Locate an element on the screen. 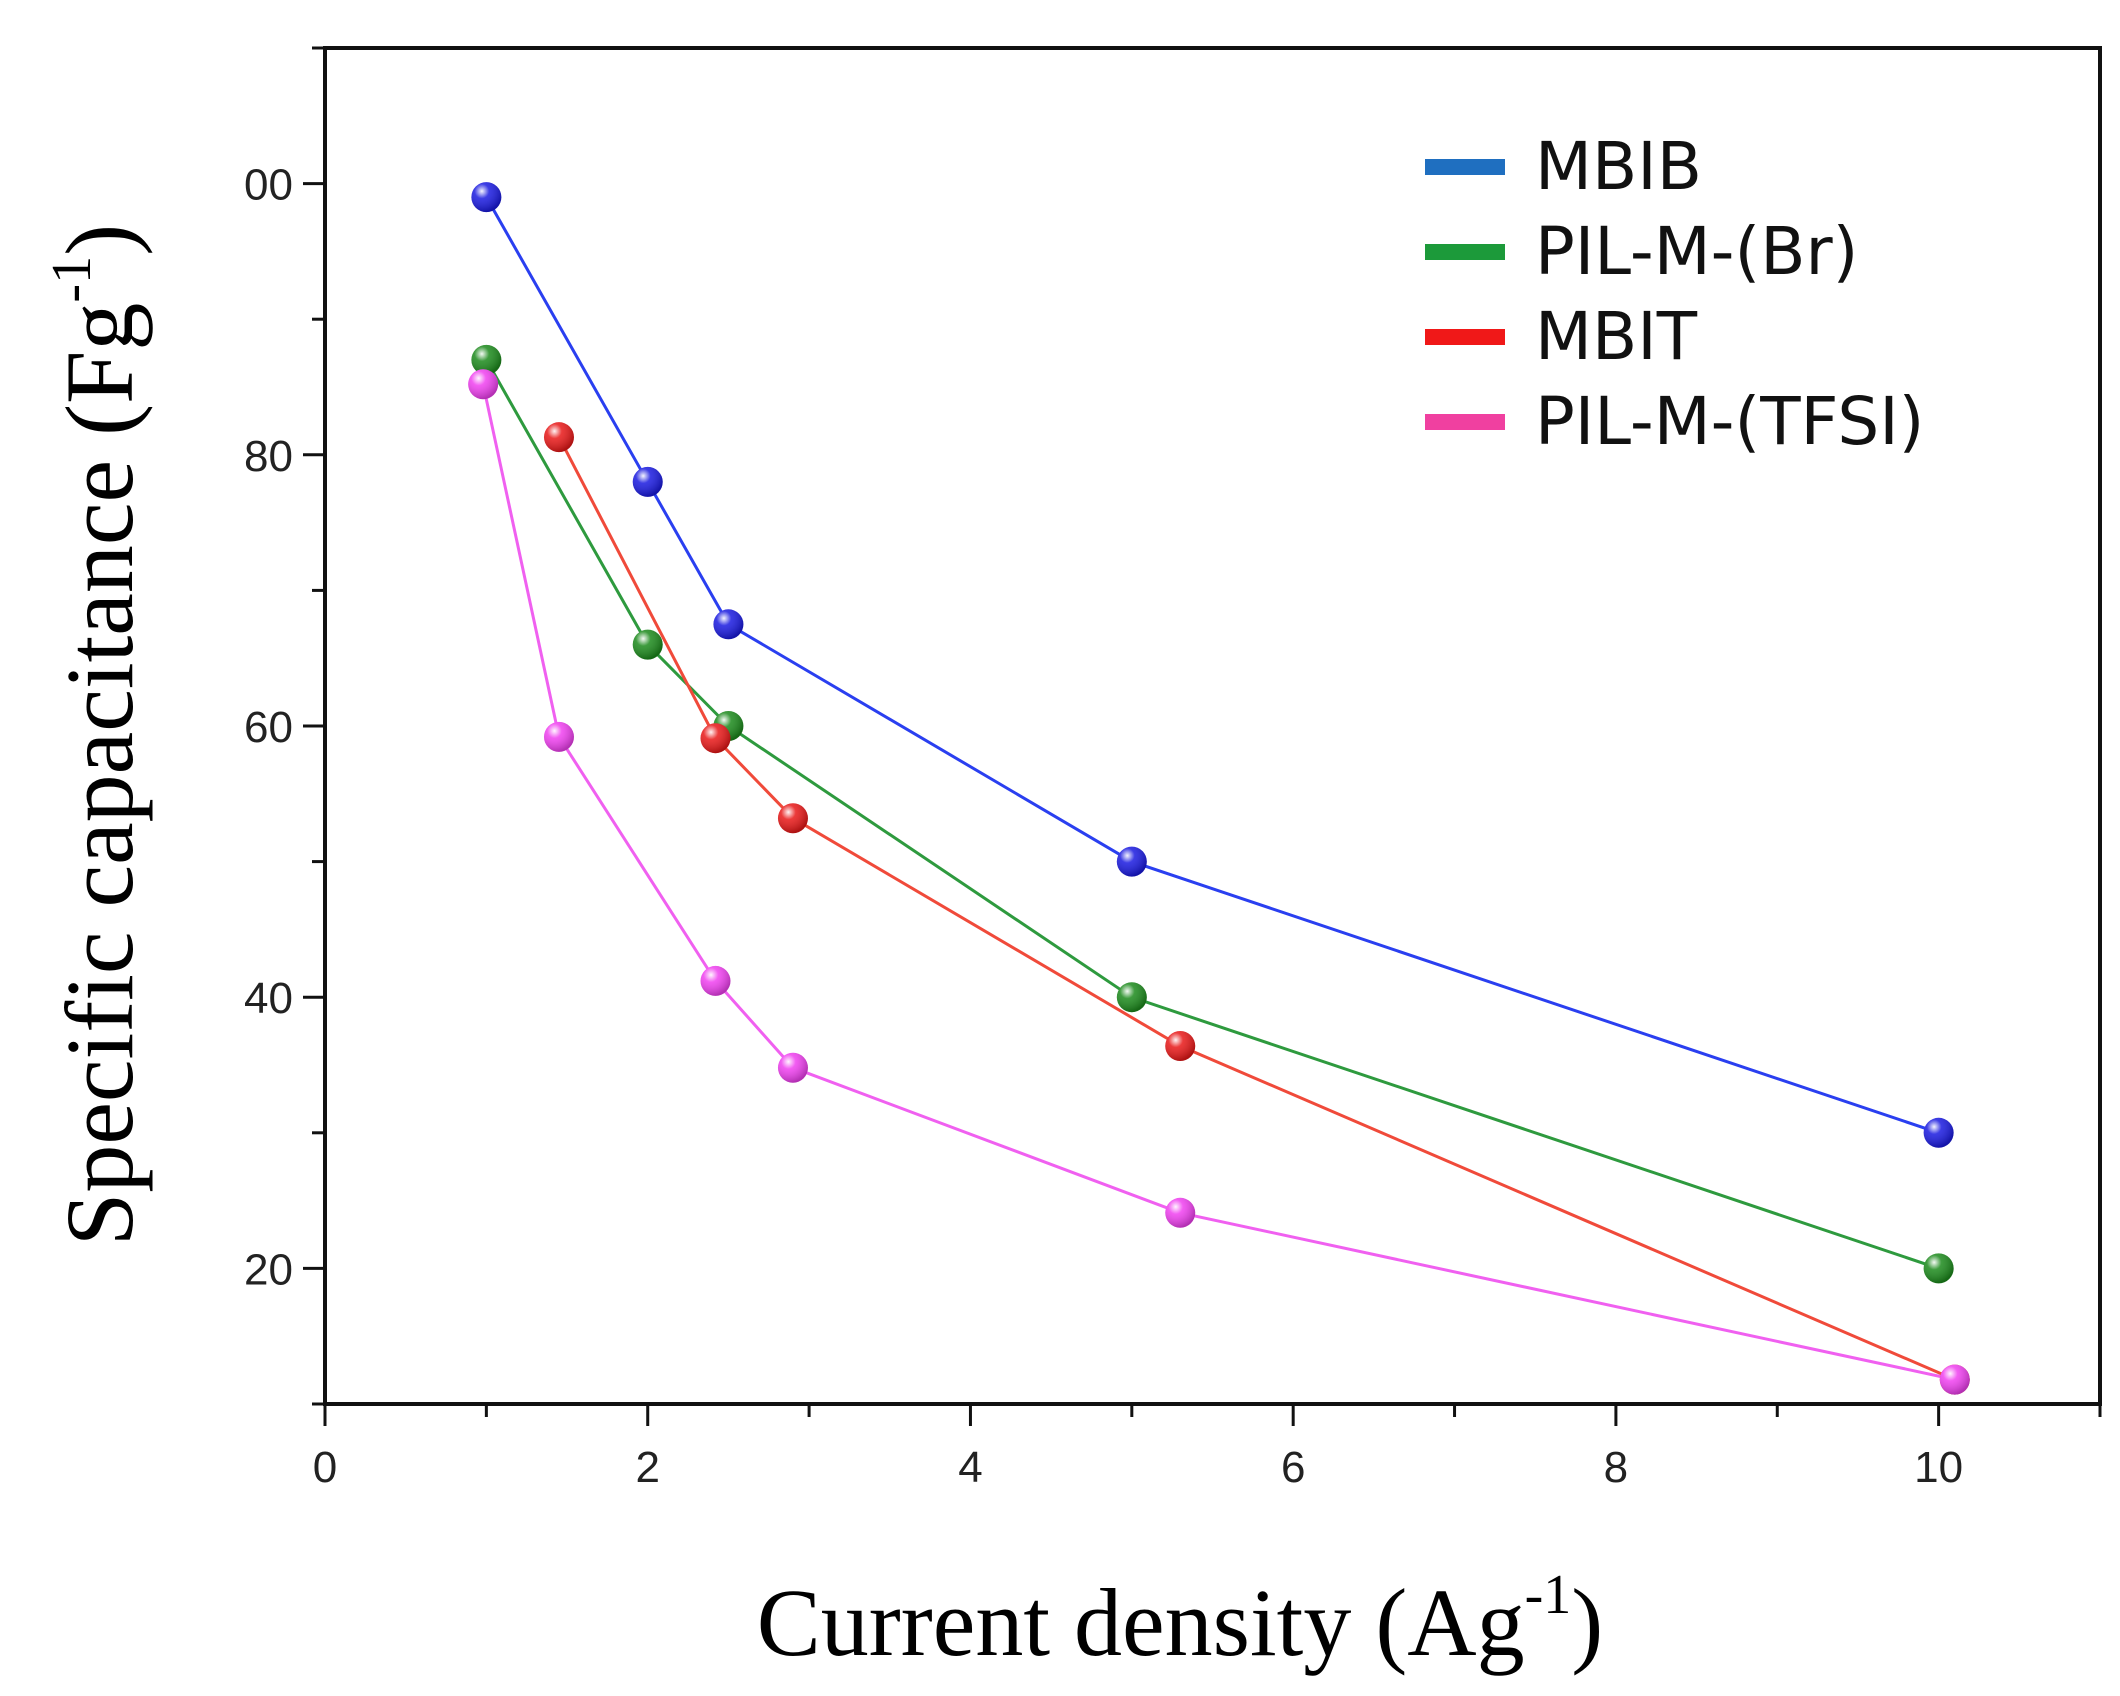  y-tick-label: 00 is located at coordinates (268, 185).